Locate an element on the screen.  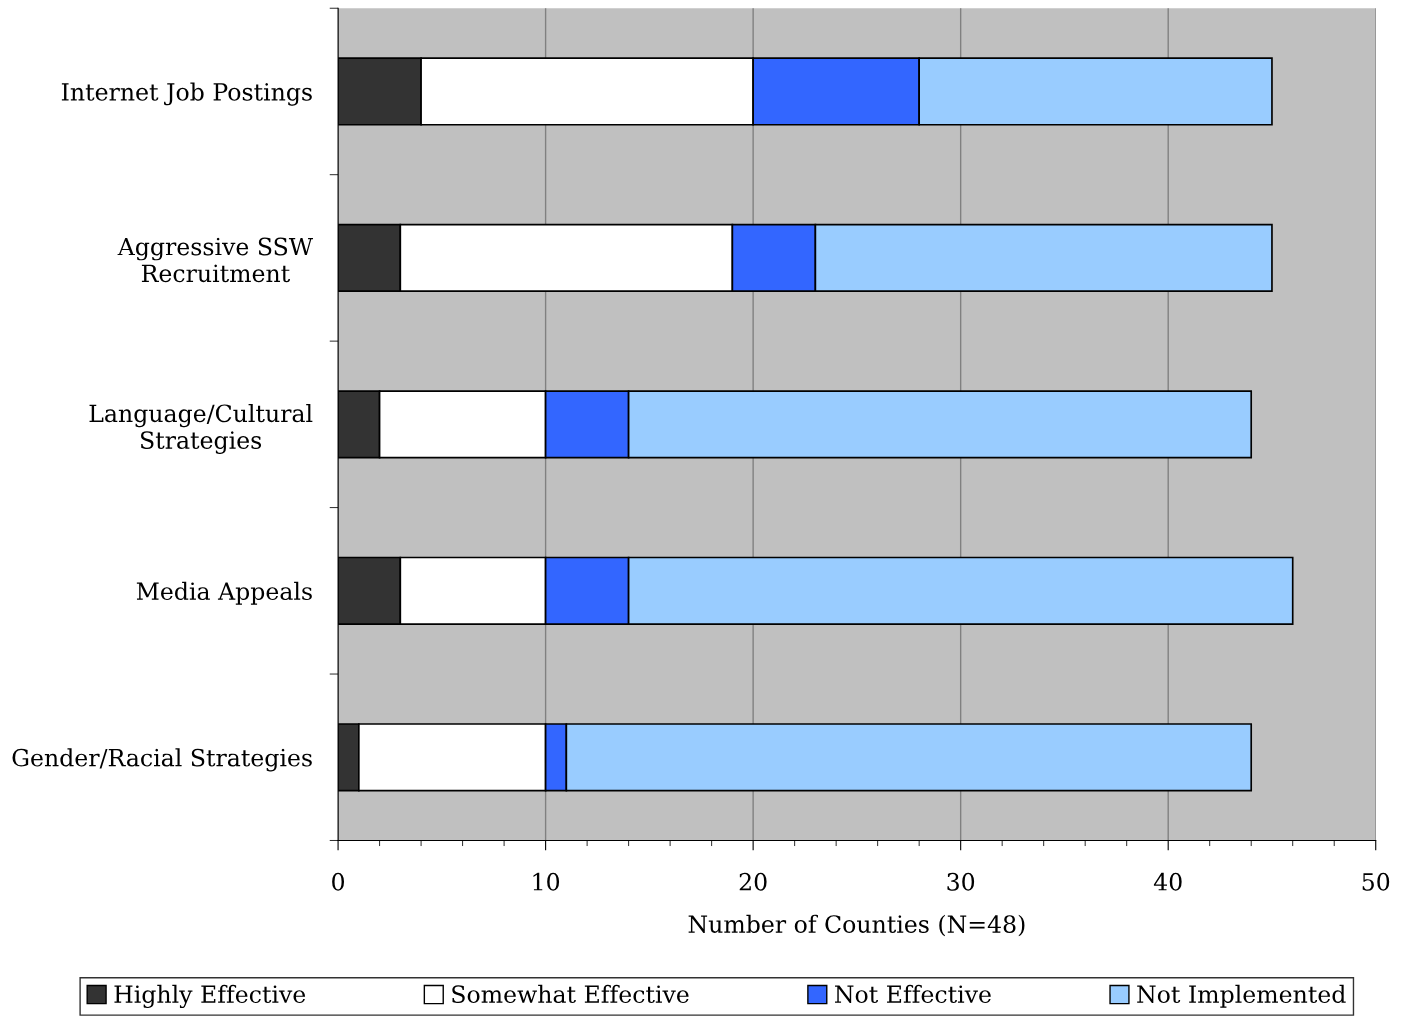
legend-label: Highly Effective is located at coordinates (210, 996).